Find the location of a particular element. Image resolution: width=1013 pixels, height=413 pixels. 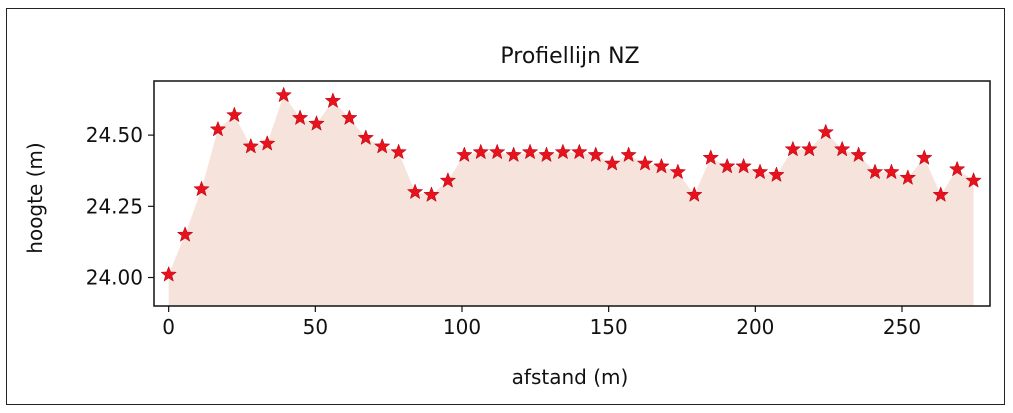

x-axis-label: afstand (m) is located at coordinates (570, 377).